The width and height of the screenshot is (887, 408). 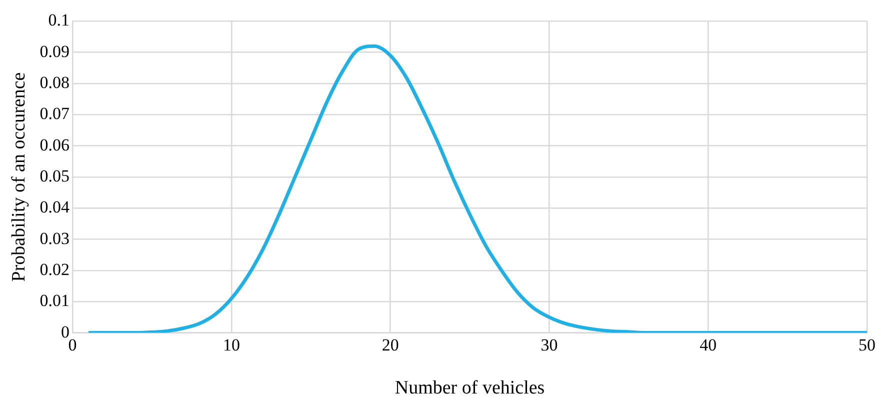 What do you see at coordinates (55, 238) in the screenshot?
I see `y-tick-label: 0.03` at bounding box center [55, 238].